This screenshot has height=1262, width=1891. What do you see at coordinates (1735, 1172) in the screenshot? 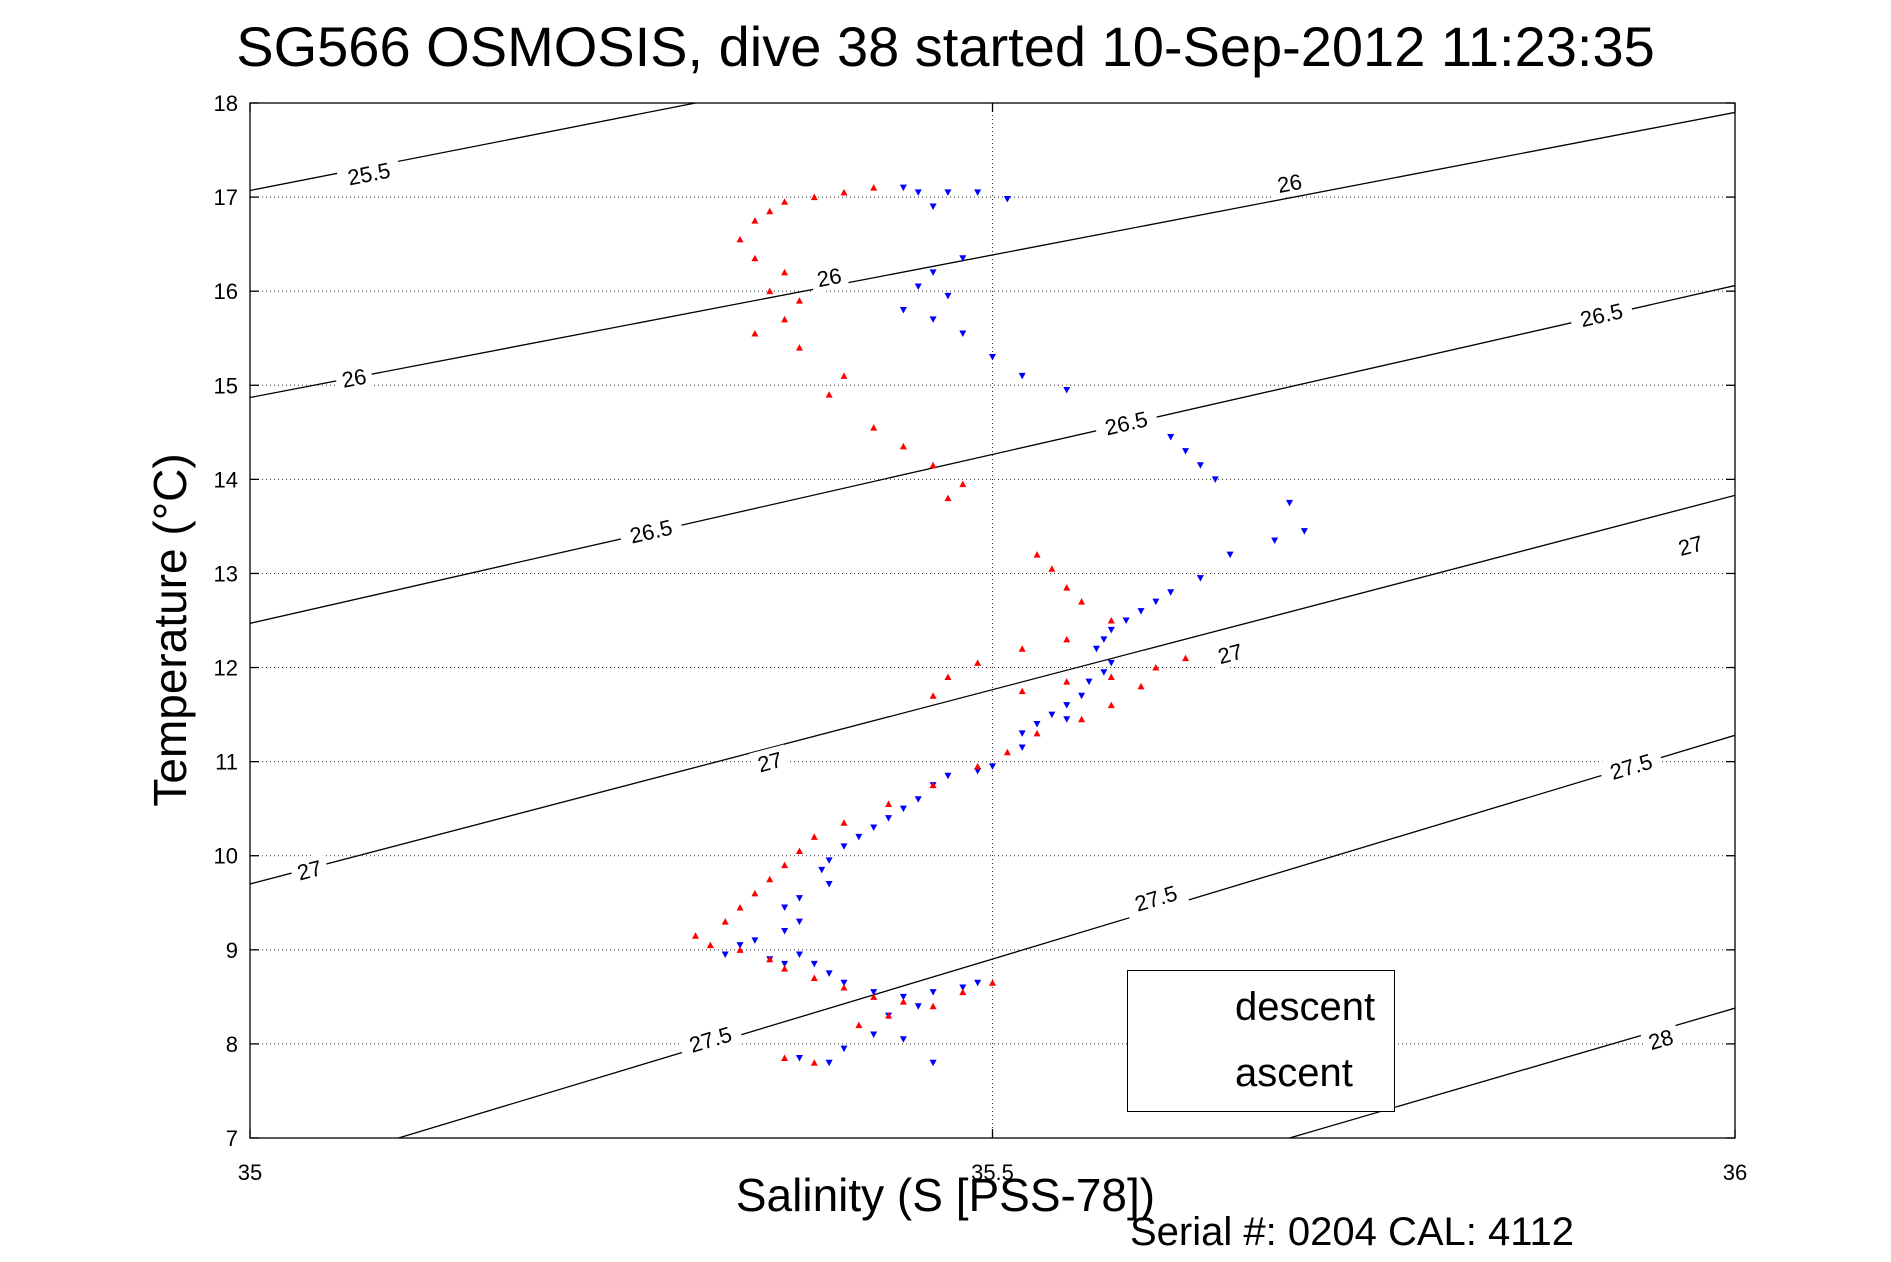
I see `x-tick-label: 36` at bounding box center [1735, 1172].